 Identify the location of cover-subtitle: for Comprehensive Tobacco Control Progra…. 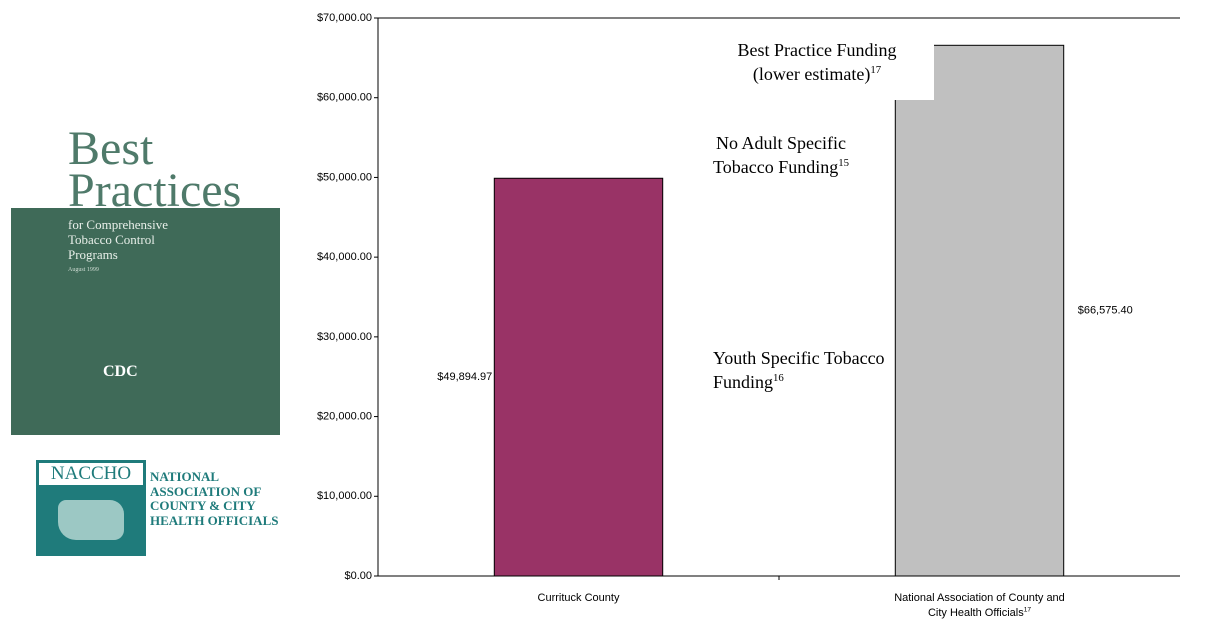
(118, 239).